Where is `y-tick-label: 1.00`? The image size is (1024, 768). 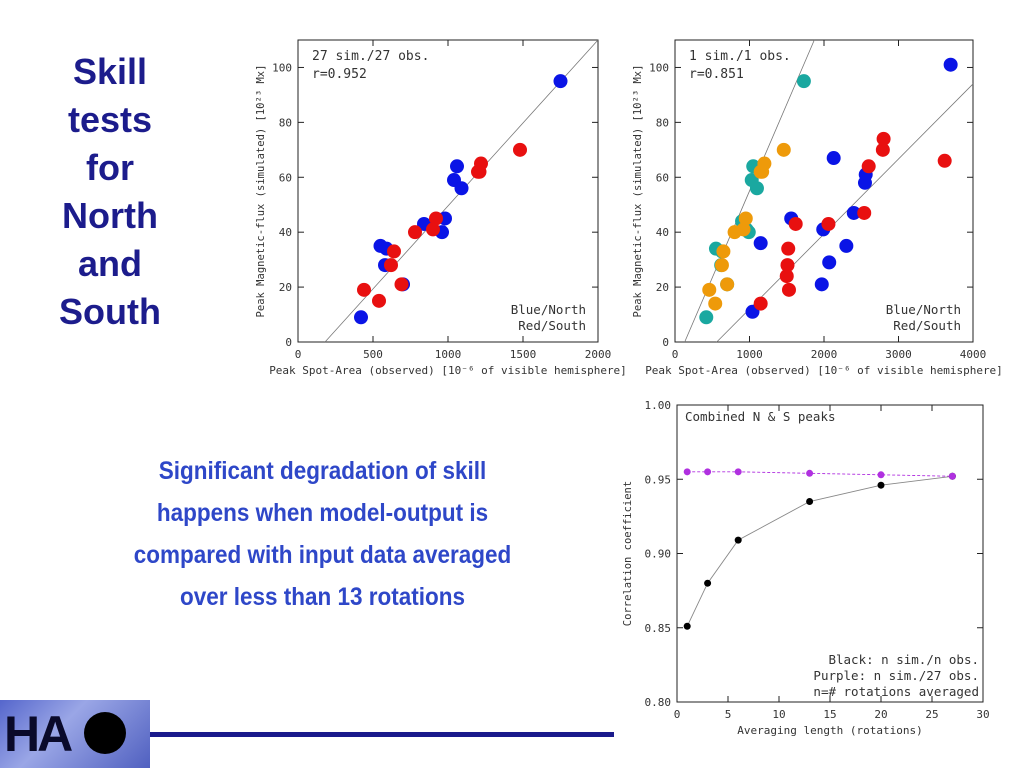
y-tick-label: 1.00 is located at coordinates (658, 405).